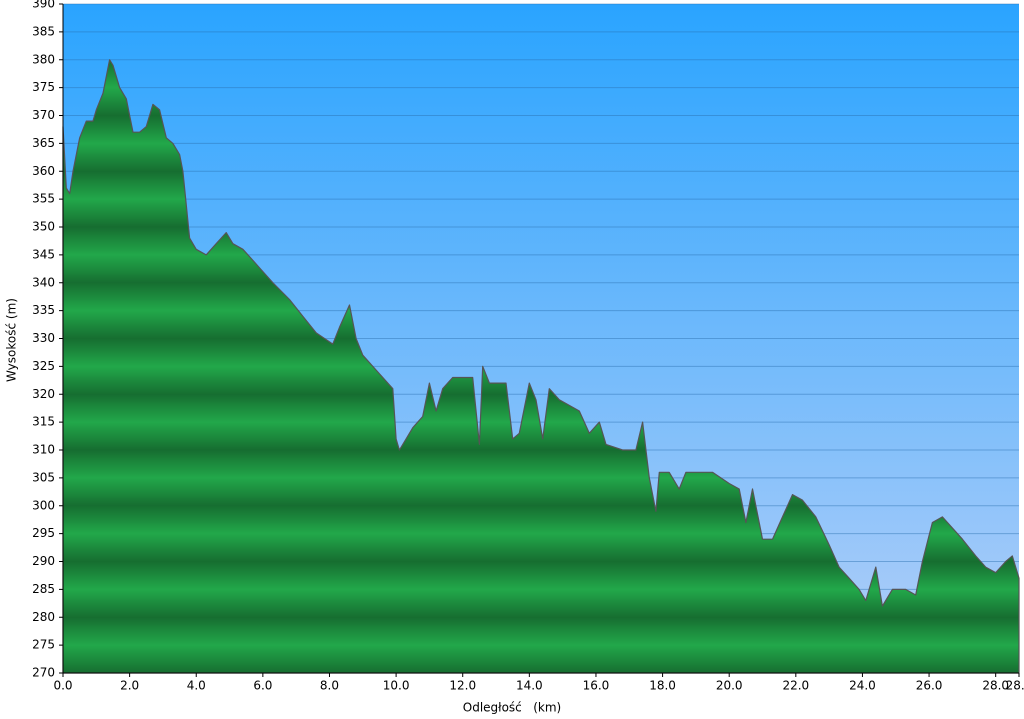  What do you see at coordinates (862, 686) in the screenshot?
I see `x-tick-label: 24.0` at bounding box center [862, 686].